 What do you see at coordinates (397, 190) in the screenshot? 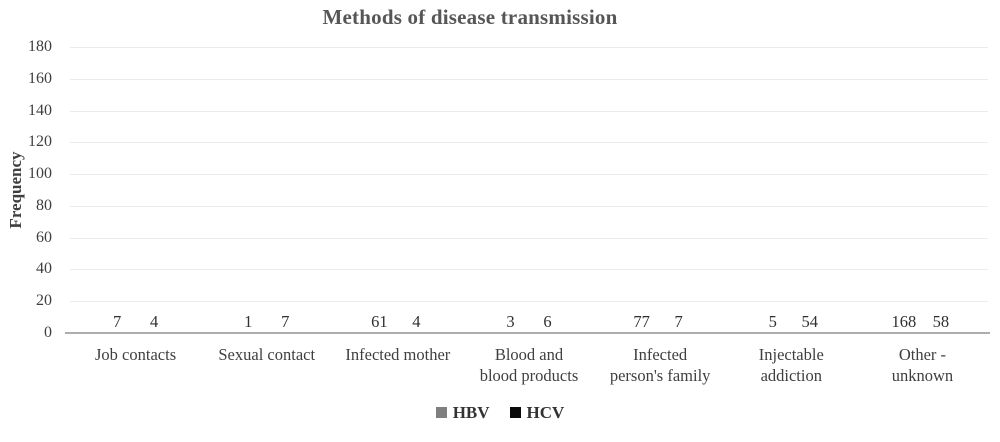
I see `bar-group: 61 4` at bounding box center [397, 190].